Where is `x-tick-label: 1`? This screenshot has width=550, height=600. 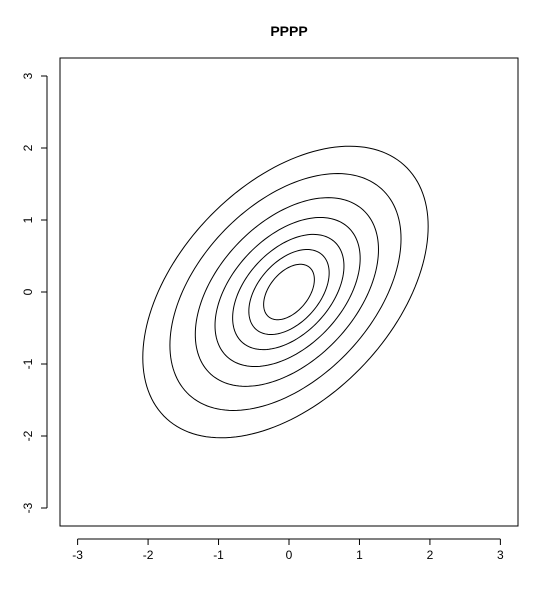
x-tick-label: 1 is located at coordinates (359, 555).